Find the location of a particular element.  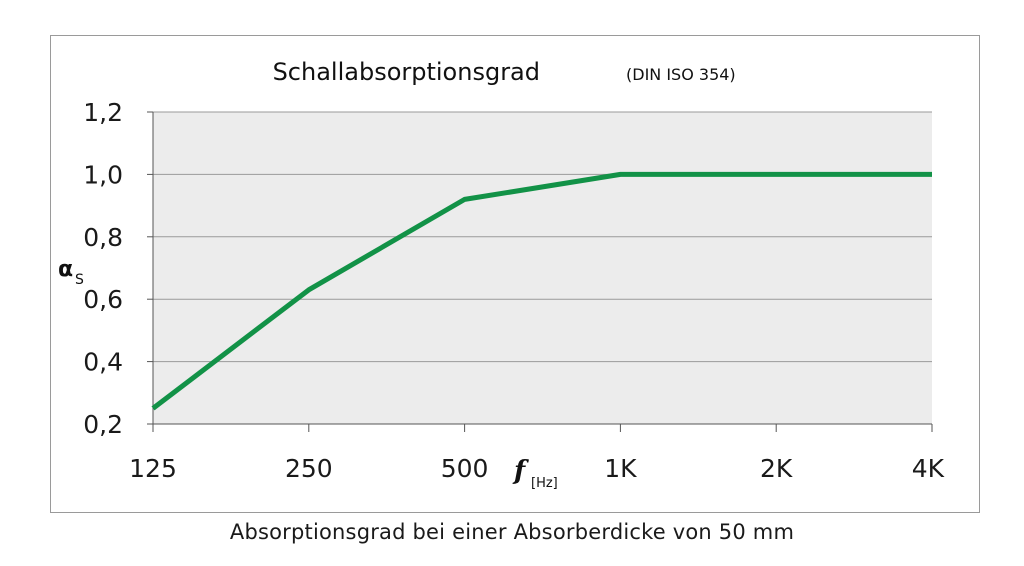

y-tick-label: 0,2 is located at coordinates (103, 424).